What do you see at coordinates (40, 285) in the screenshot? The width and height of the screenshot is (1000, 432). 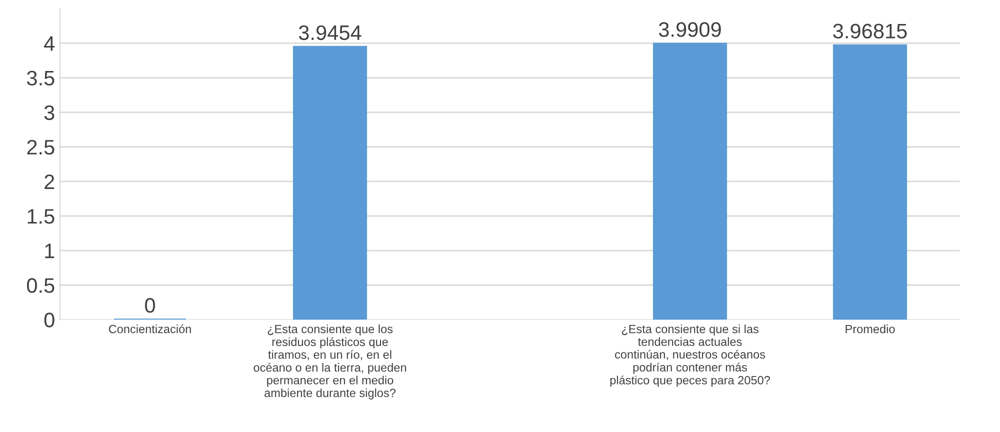 I see `y-tick-label: 0.5` at bounding box center [40, 285].